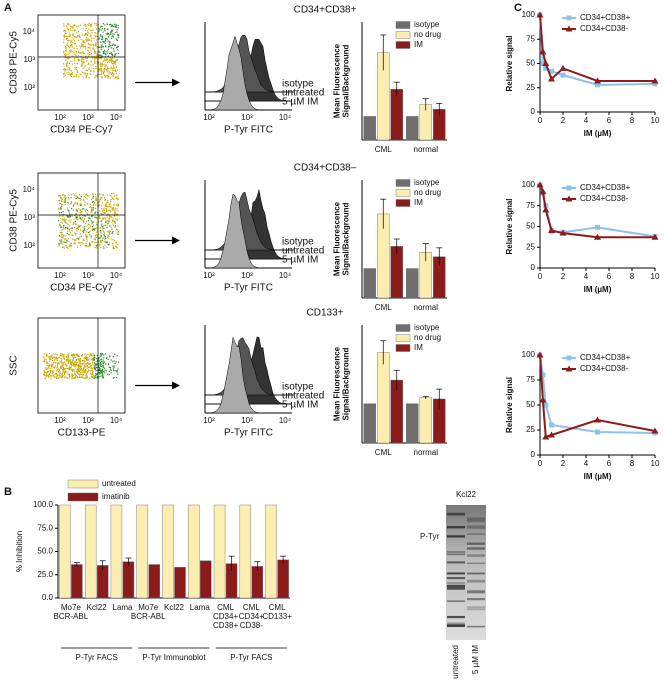 This screenshot has height=695, width=665. What do you see at coordinates (342, 383) in the screenshot?
I see `y-axis-label: Mean FluorescenceSignal/Background` at bounding box center [342, 383].